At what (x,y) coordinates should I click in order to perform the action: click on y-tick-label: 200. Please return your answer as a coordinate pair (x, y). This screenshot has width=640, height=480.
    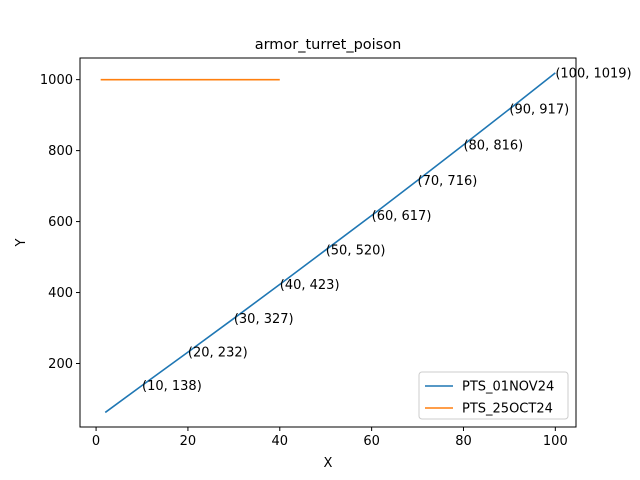
    Looking at the image, I should click on (60, 364).